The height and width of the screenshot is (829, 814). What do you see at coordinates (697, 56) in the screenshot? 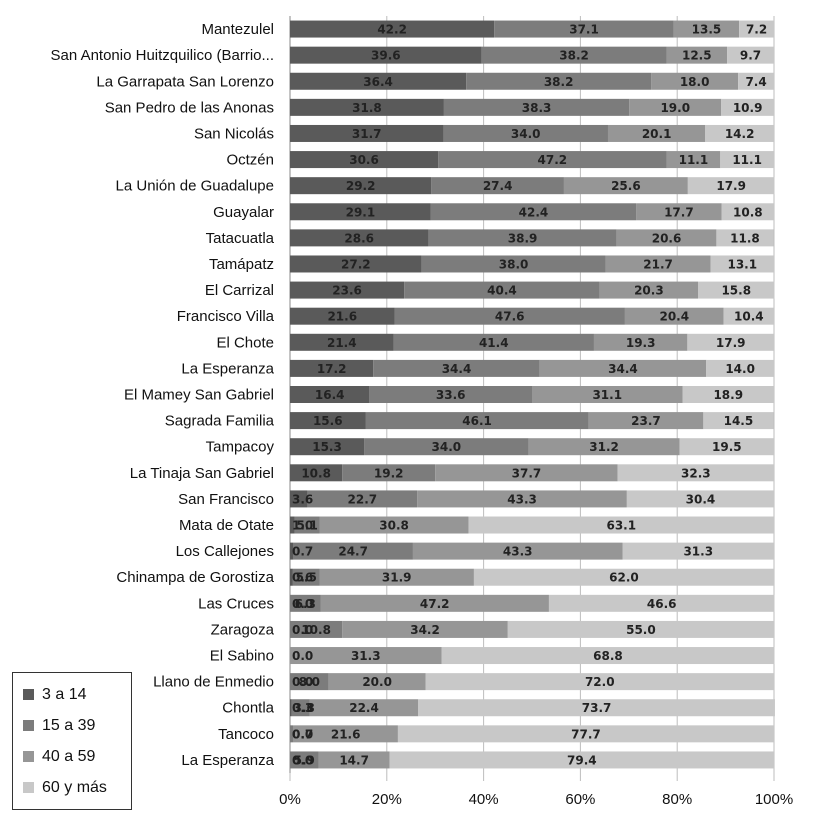
I see `value-label: 12.5` at bounding box center [697, 56].